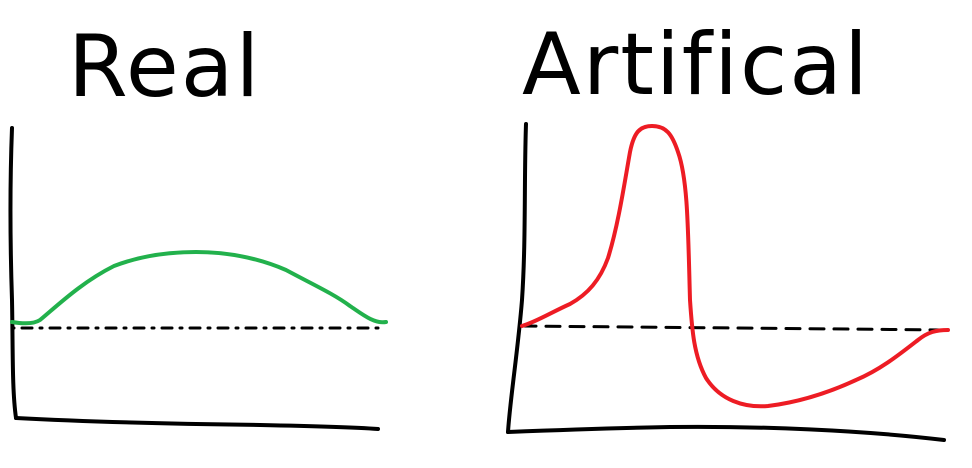 This screenshot has width=972, height=468. I want to click on real-y-axis, so click(13, 273).